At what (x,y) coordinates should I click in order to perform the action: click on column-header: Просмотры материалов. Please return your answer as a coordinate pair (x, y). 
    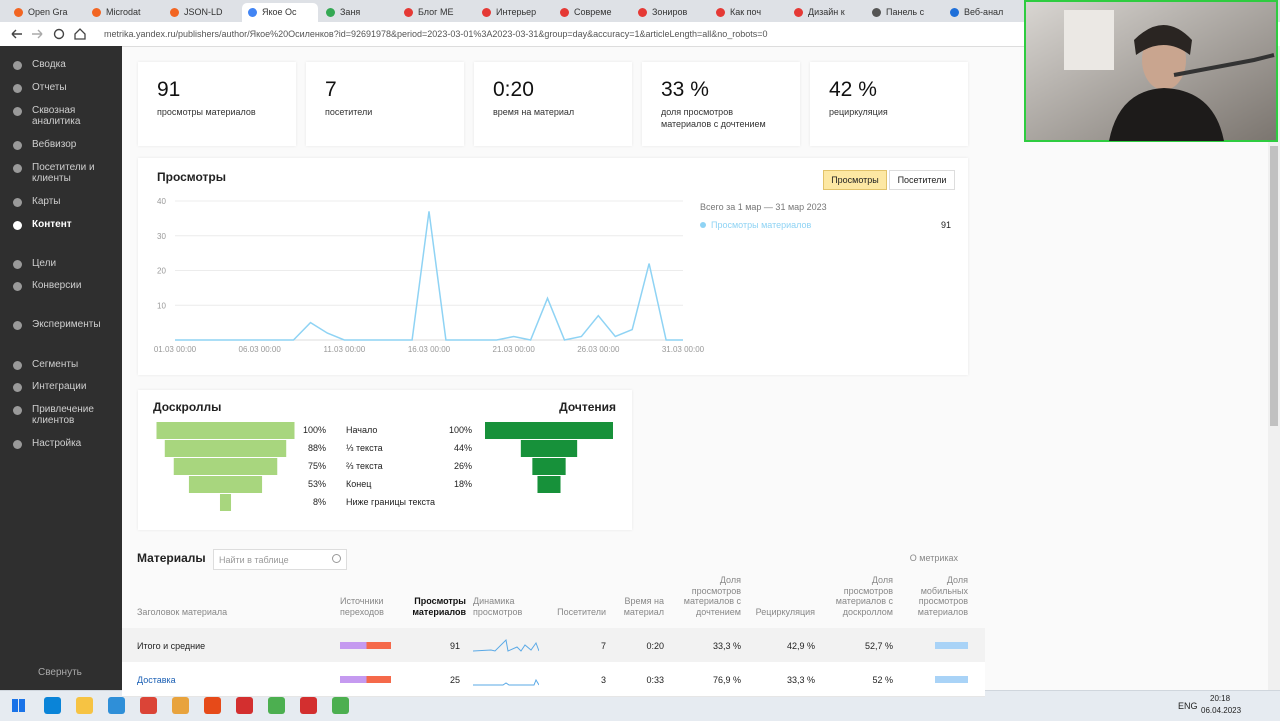
    Looking at the image, I should click on (439, 606).